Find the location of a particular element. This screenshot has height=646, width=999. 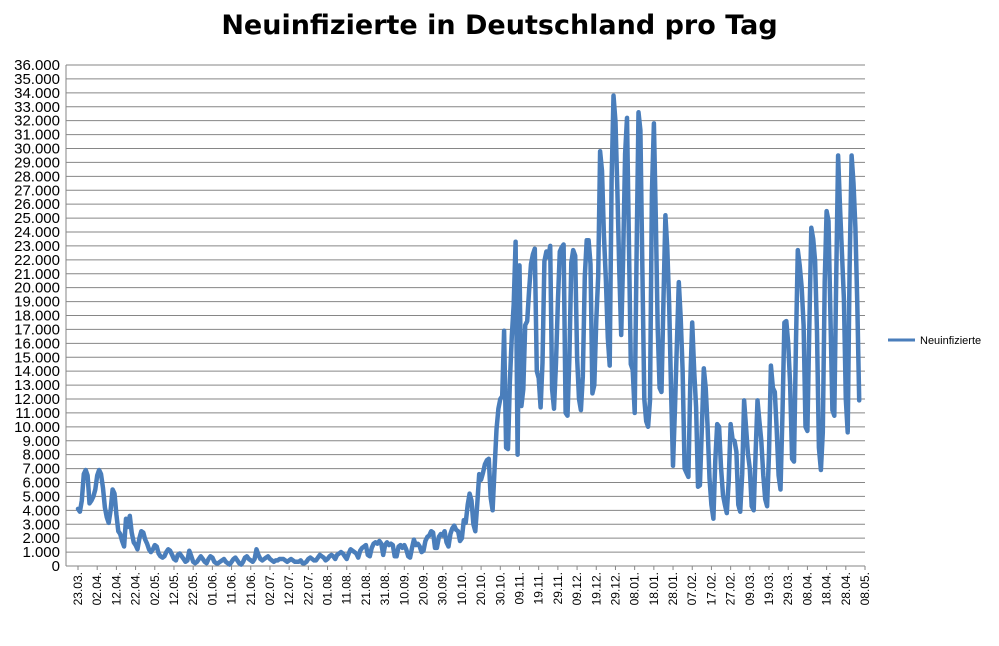

y-tick-label: 12.000 is located at coordinates (37, 399).